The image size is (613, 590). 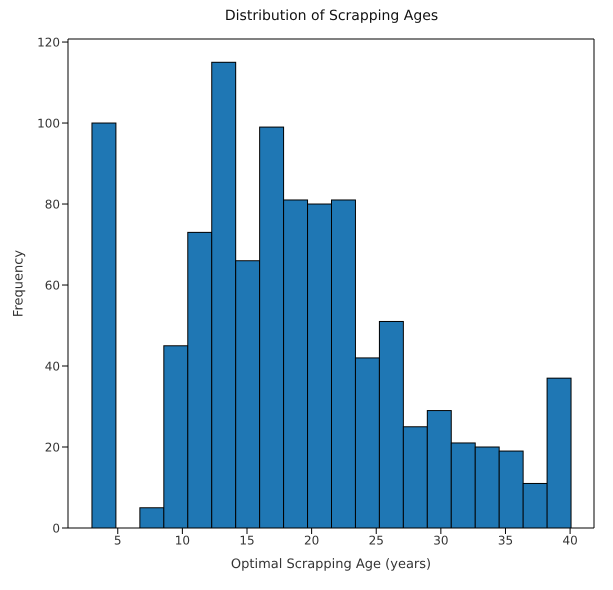 What do you see at coordinates (506, 541) in the screenshot?
I see `x-tick-label: 35` at bounding box center [506, 541].